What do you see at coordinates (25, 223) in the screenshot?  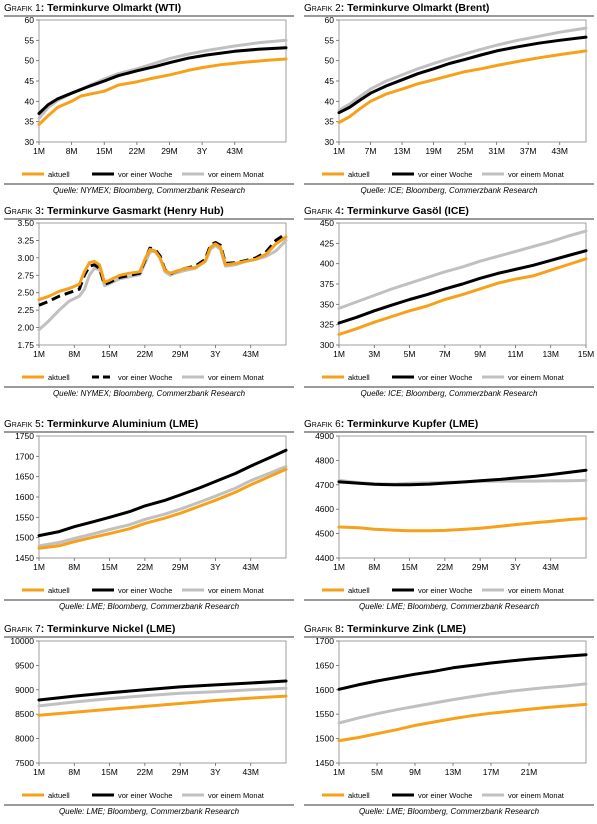 I see `y-tick-label: 3.50` at bounding box center [25, 223].